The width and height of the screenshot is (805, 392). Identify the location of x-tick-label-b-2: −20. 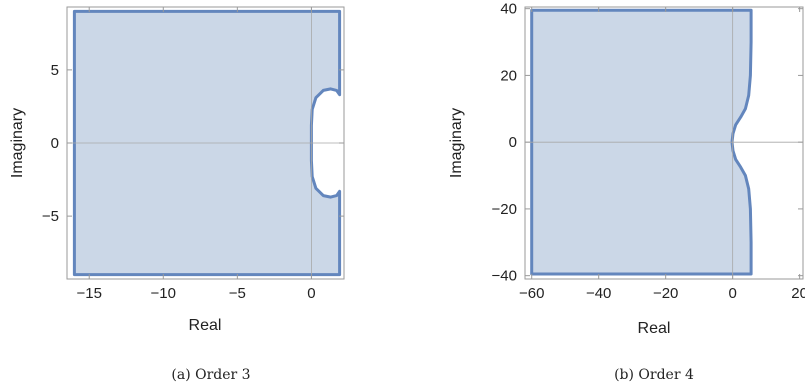
(665, 293).